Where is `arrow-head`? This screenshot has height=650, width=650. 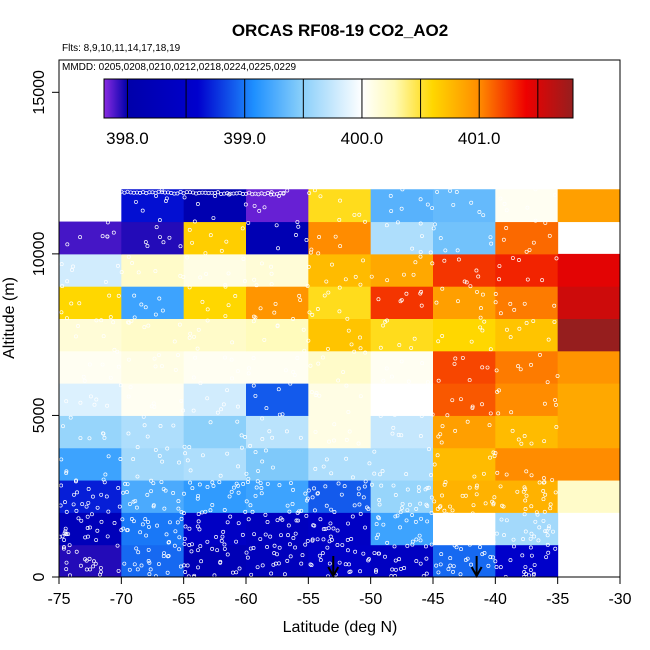 arrow-head is located at coordinates (333, 572).